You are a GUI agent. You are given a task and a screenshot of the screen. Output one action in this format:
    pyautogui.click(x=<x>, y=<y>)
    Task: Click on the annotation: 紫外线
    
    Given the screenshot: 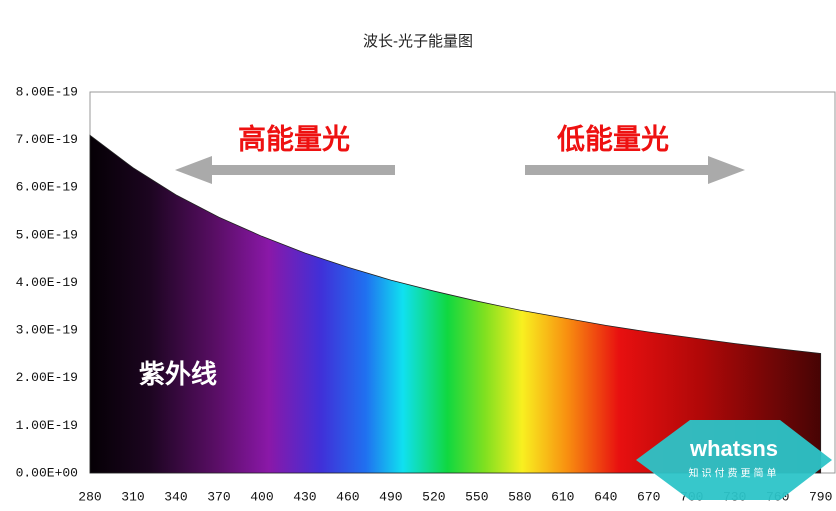 What is the action you would take?
    pyautogui.click(x=178, y=374)
    